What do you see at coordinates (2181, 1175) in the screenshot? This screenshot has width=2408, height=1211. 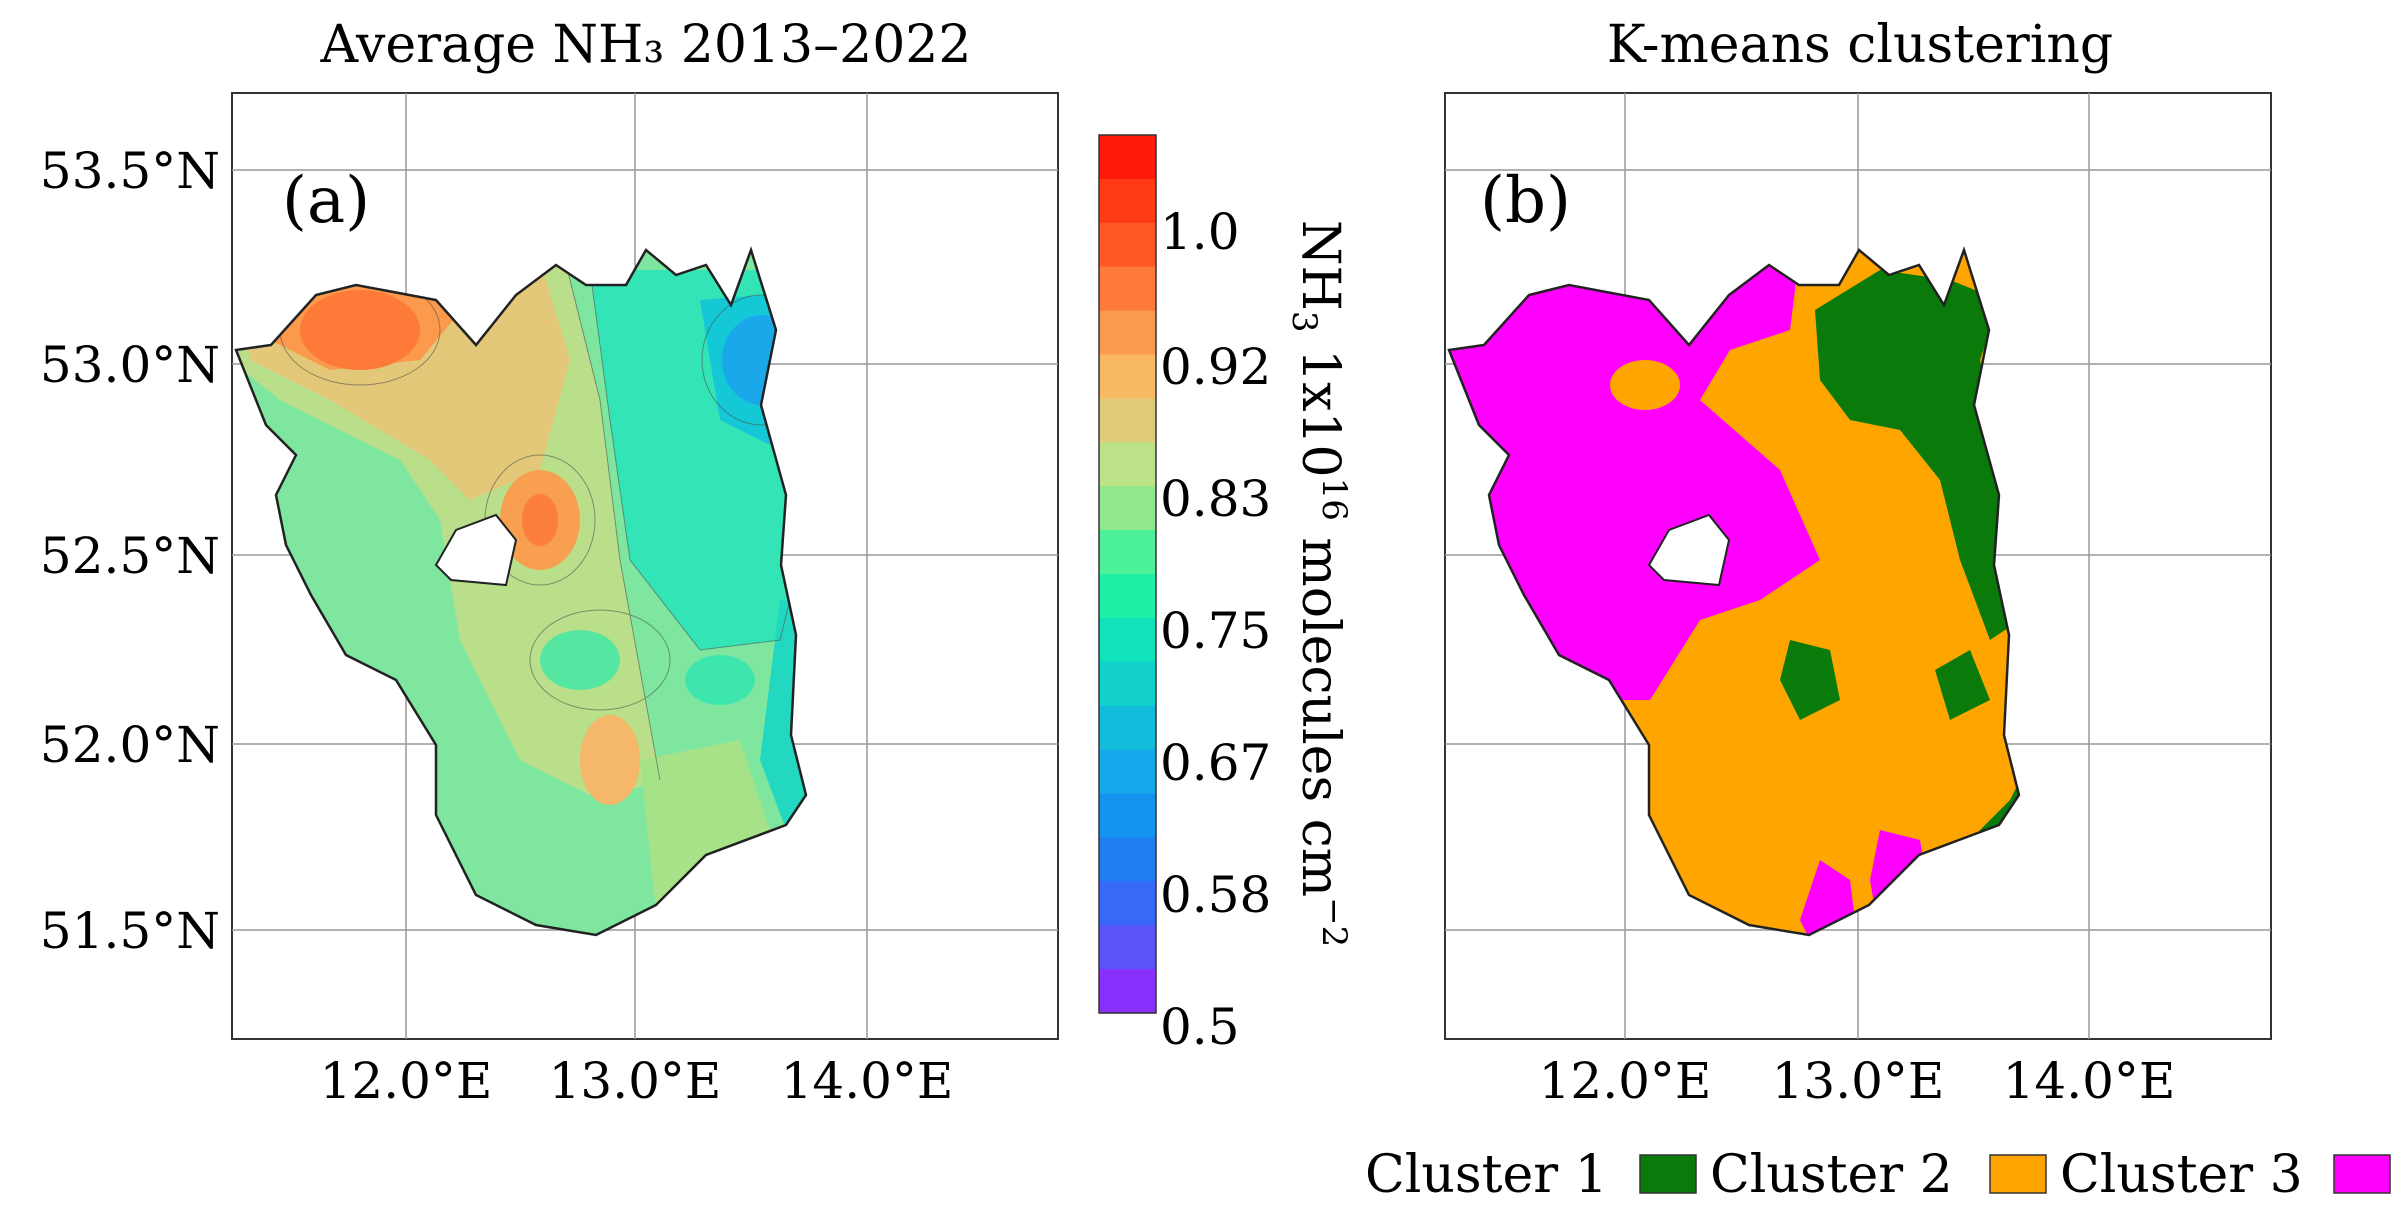 I see `legend-label-cluster-3: Cluster 3` at bounding box center [2181, 1175].